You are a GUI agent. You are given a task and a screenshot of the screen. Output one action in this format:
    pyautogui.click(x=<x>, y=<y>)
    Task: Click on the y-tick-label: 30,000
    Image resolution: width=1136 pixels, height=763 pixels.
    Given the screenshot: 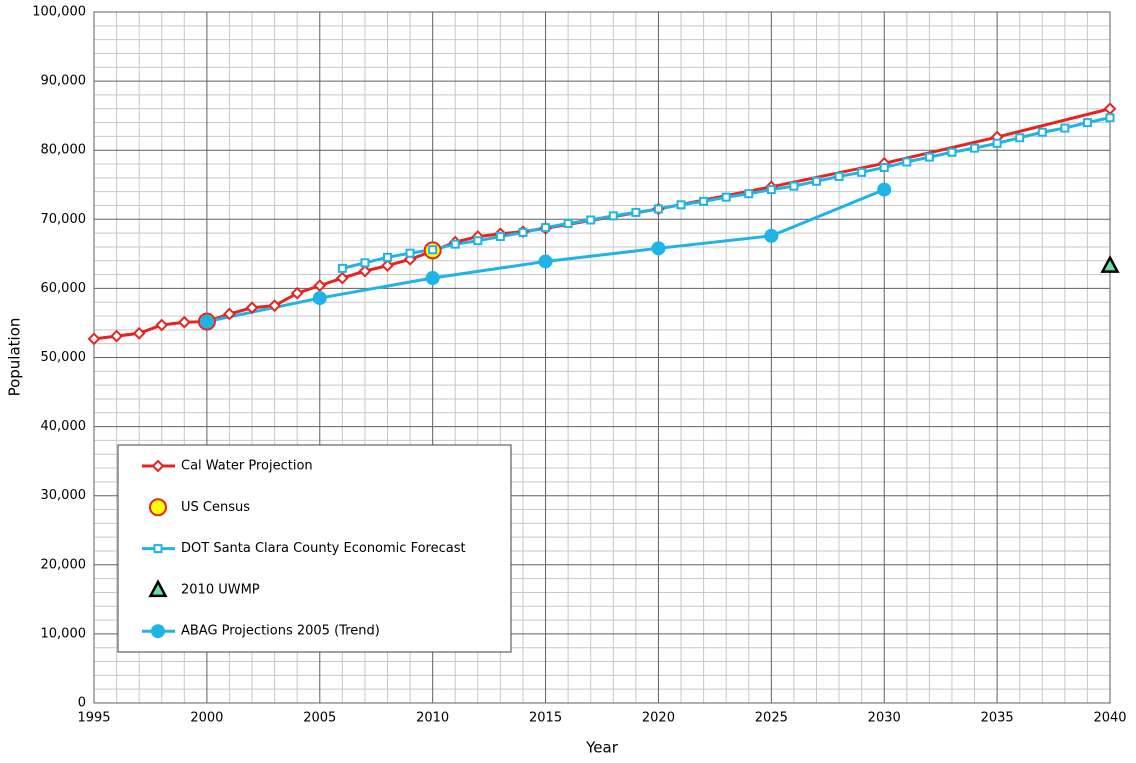 What is the action you would take?
    pyautogui.click(x=64, y=495)
    